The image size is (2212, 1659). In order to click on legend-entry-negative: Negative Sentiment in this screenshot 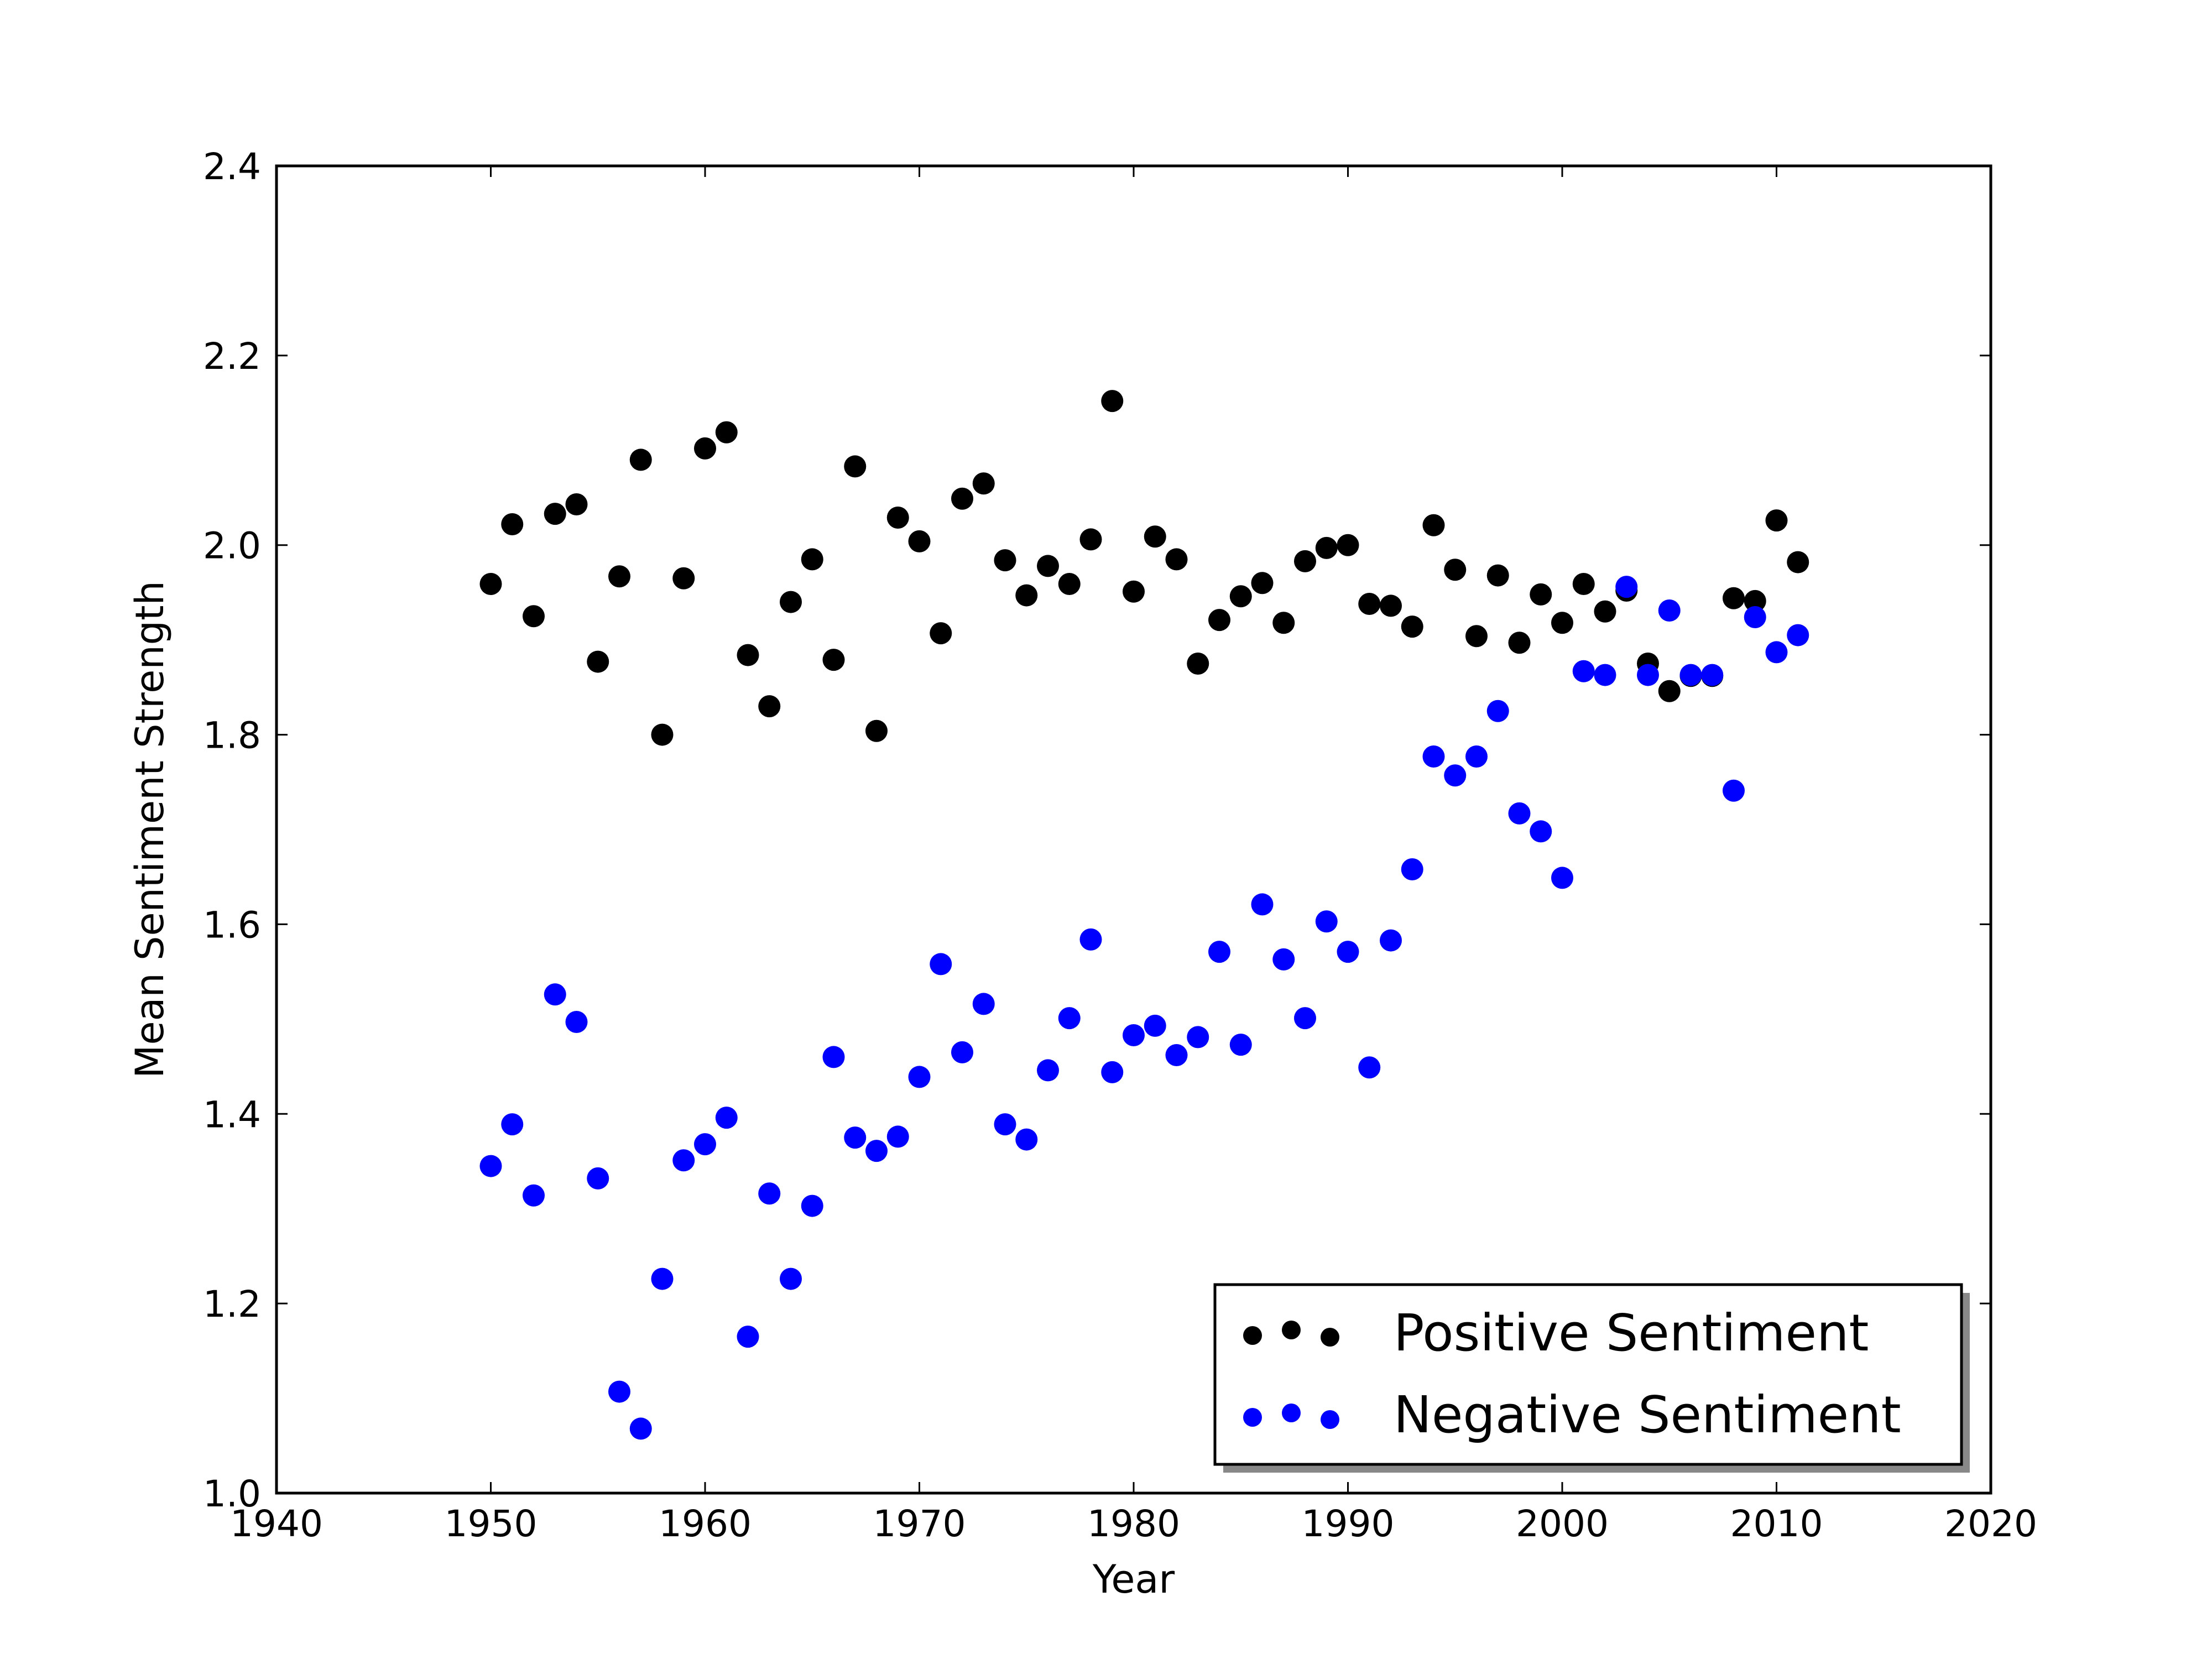, I will do `click(1572, 1415)`.